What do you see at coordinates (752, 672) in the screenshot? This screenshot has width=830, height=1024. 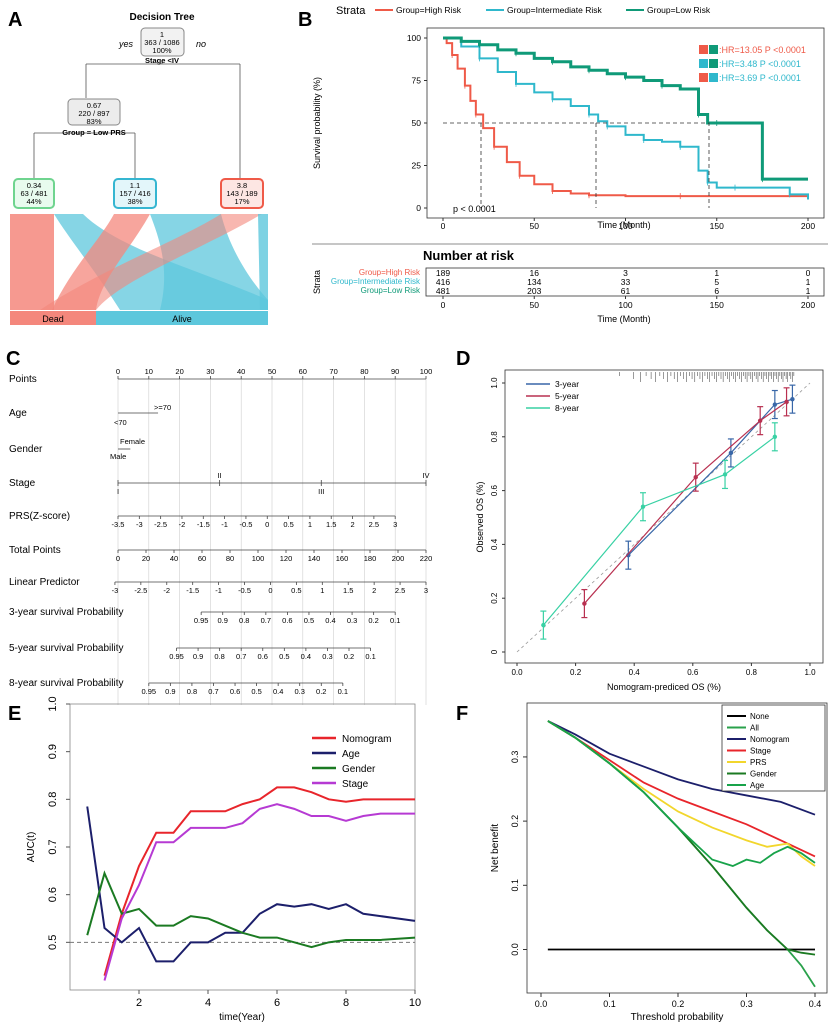 I see `cal-xtick-label: 0.8` at bounding box center [752, 672].